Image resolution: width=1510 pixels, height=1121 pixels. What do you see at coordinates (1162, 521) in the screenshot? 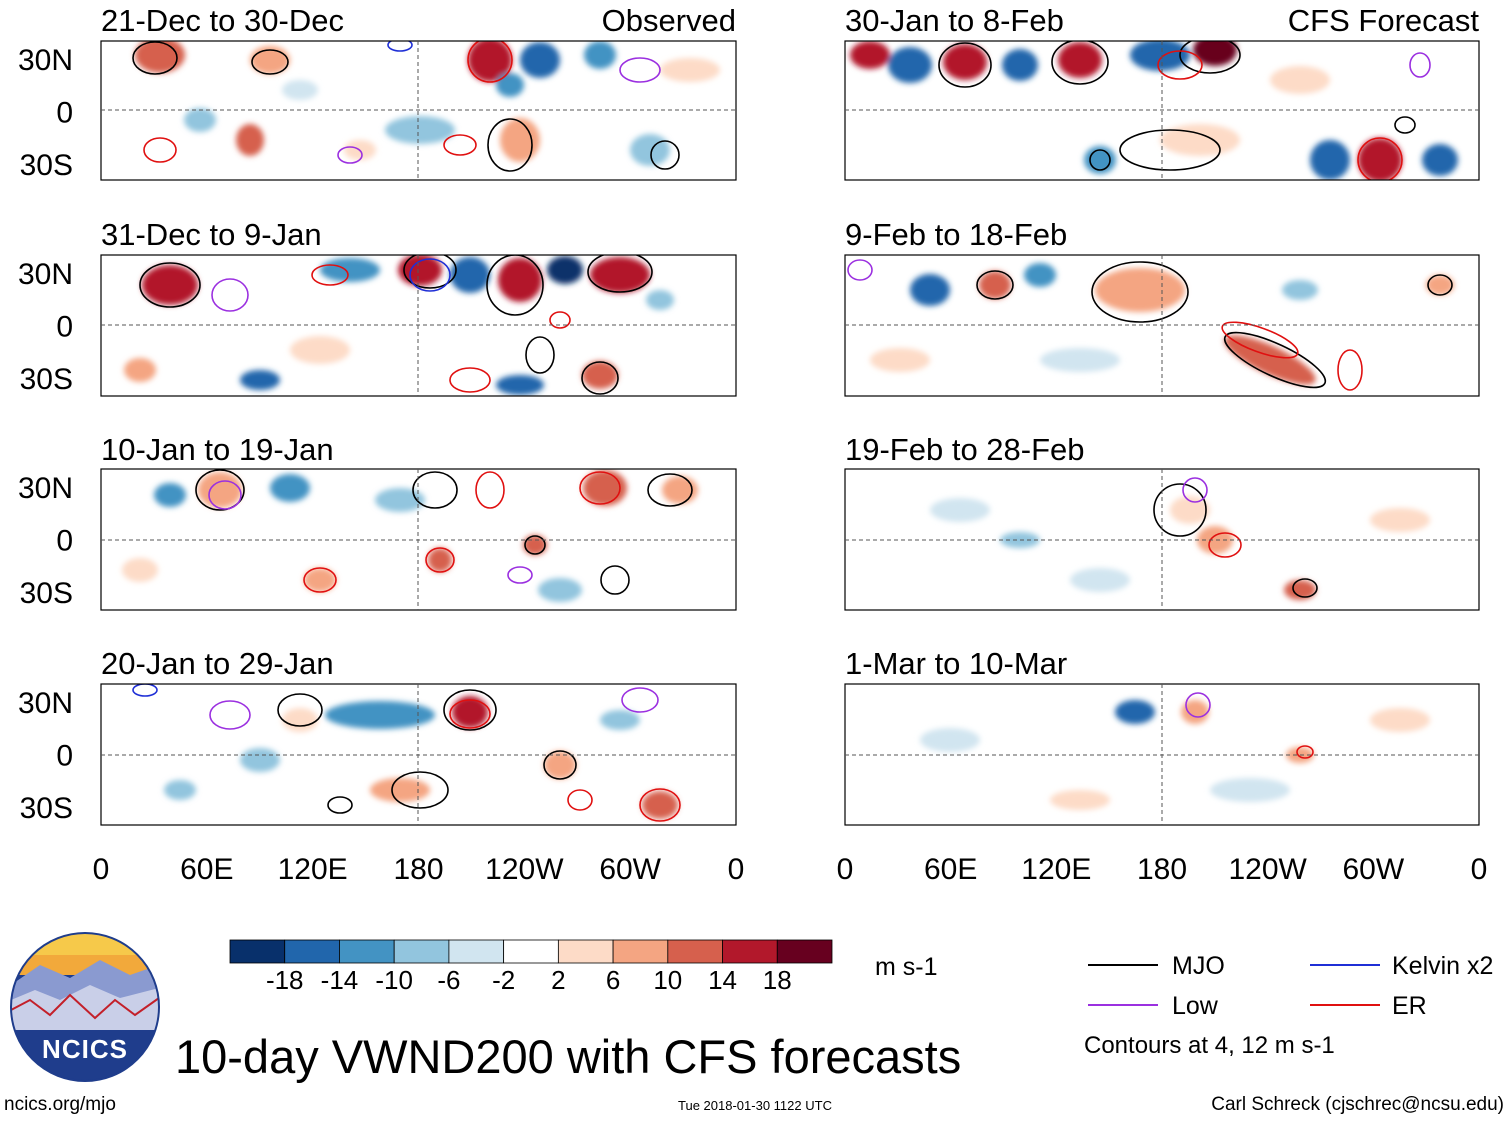
I see `panel-forecast-3: 19-Feb to 28-Feb` at bounding box center [1162, 521].